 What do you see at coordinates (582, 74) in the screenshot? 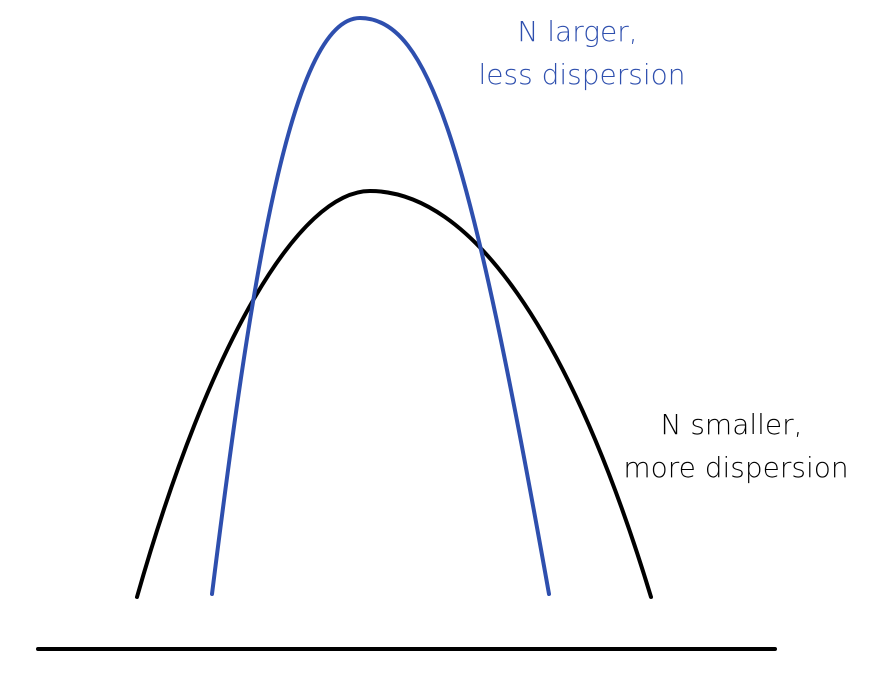
I see `label-n-larger-line-2: less dispersion` at bounding box center [582, 74].